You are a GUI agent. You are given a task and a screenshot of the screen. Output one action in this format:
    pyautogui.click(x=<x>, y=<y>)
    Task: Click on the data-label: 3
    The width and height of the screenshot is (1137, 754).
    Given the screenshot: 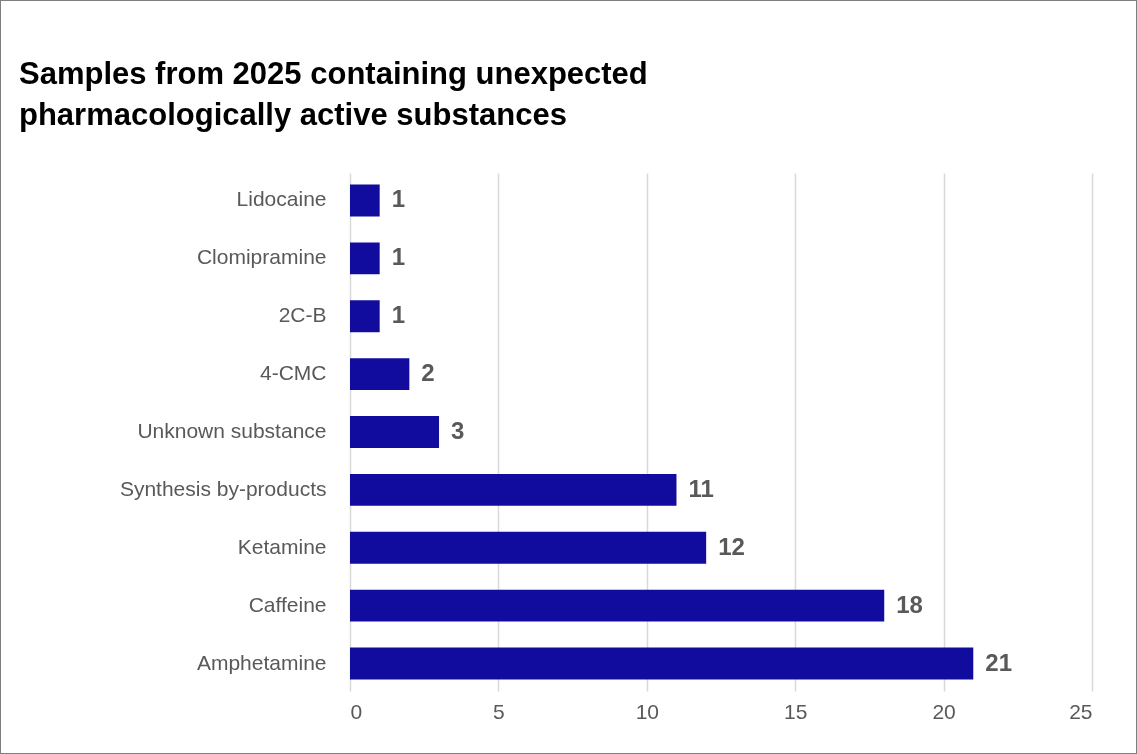 What is the action you would take?
    pyautogui.click(x=458, y=430)
    